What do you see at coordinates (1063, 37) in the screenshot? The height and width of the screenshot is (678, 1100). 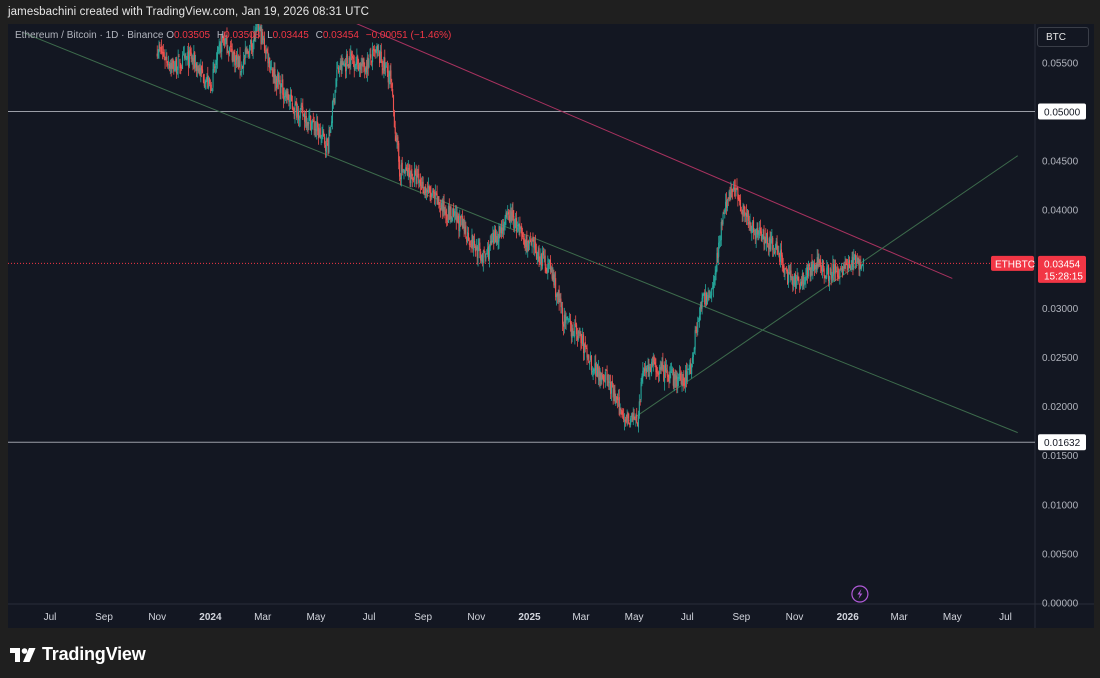 I see `currency-button: BTC` at bounding box center [1063, 37].